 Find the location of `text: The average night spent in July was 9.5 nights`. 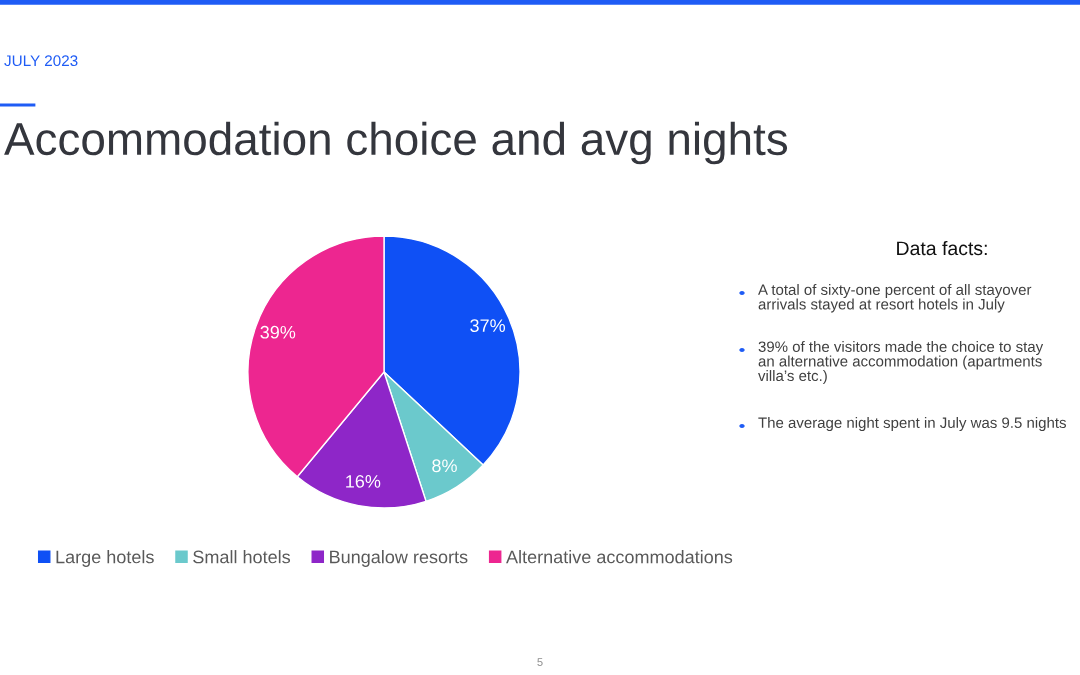

text: The average night spent in July was 9.5 nights is located at coordinates (912, 424).